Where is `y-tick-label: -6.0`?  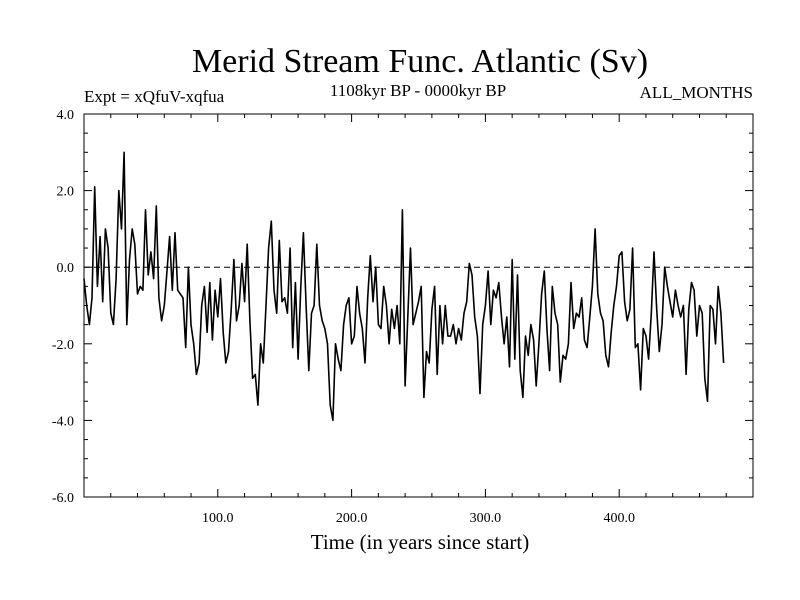
y-tick-label: -6.0 is located at coordinates (63, 498).